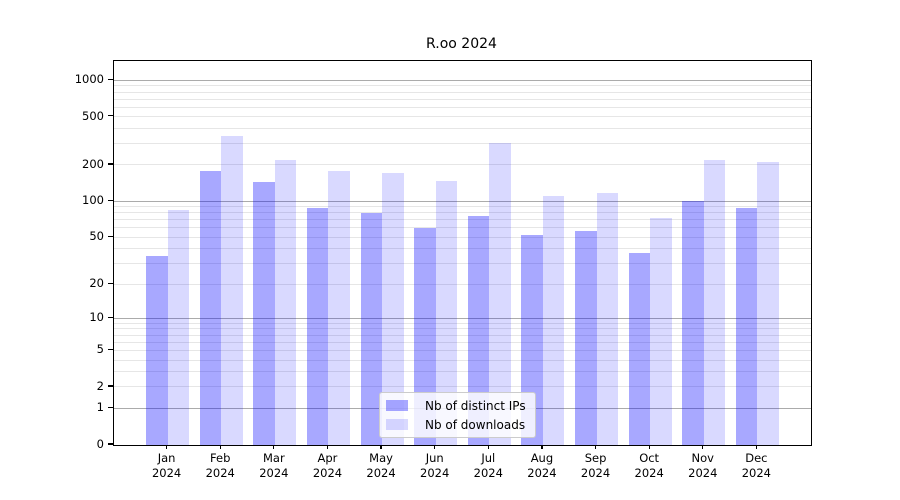  Describe the element at coordinates (435, 465) in the screenshot. I see `x-tick-label: Jun 2024` at that location.